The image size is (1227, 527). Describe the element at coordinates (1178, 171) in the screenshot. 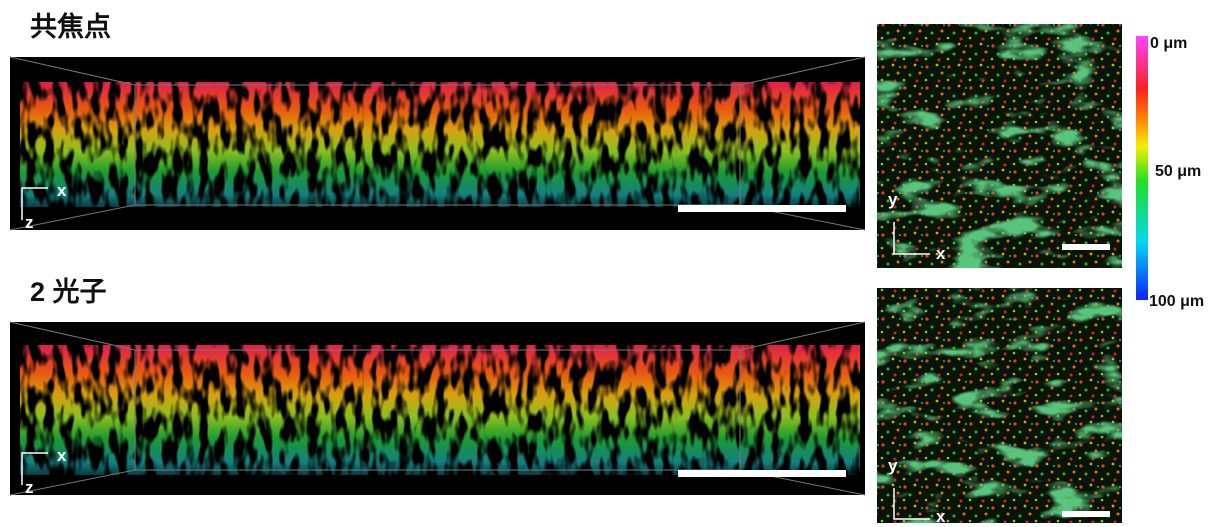

I see `colorbar-label: 50 μm` at that location.